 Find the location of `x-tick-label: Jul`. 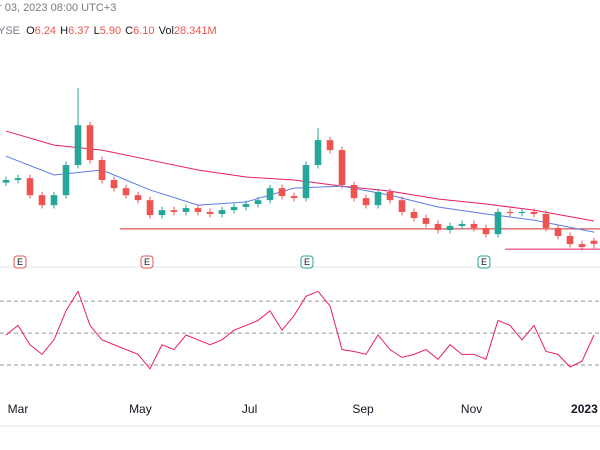

x-tick-label: Jul is located at coordinates (249, 409).